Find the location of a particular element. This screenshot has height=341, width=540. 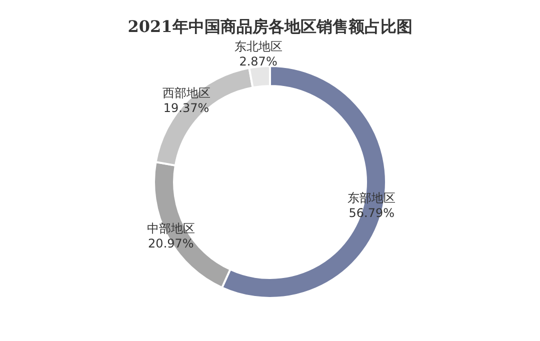

title: 2021年中国商品房各地区销售额占比图 is located at coordinates (270, 26).